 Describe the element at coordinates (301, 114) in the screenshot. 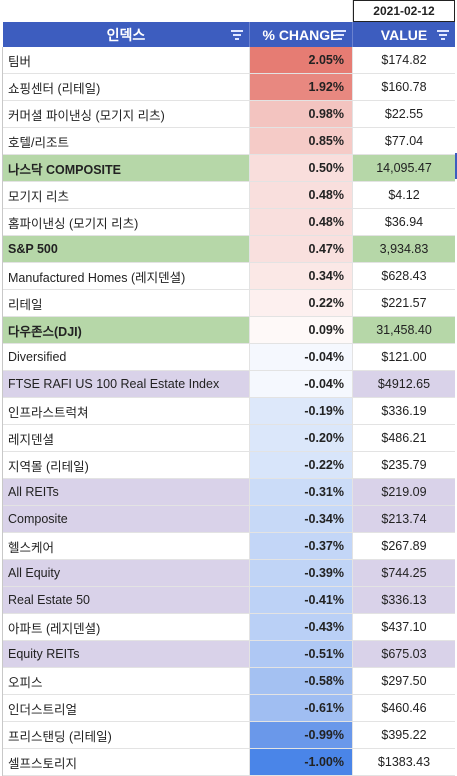

I see `percent-change-cell: 0.98%` at that location.